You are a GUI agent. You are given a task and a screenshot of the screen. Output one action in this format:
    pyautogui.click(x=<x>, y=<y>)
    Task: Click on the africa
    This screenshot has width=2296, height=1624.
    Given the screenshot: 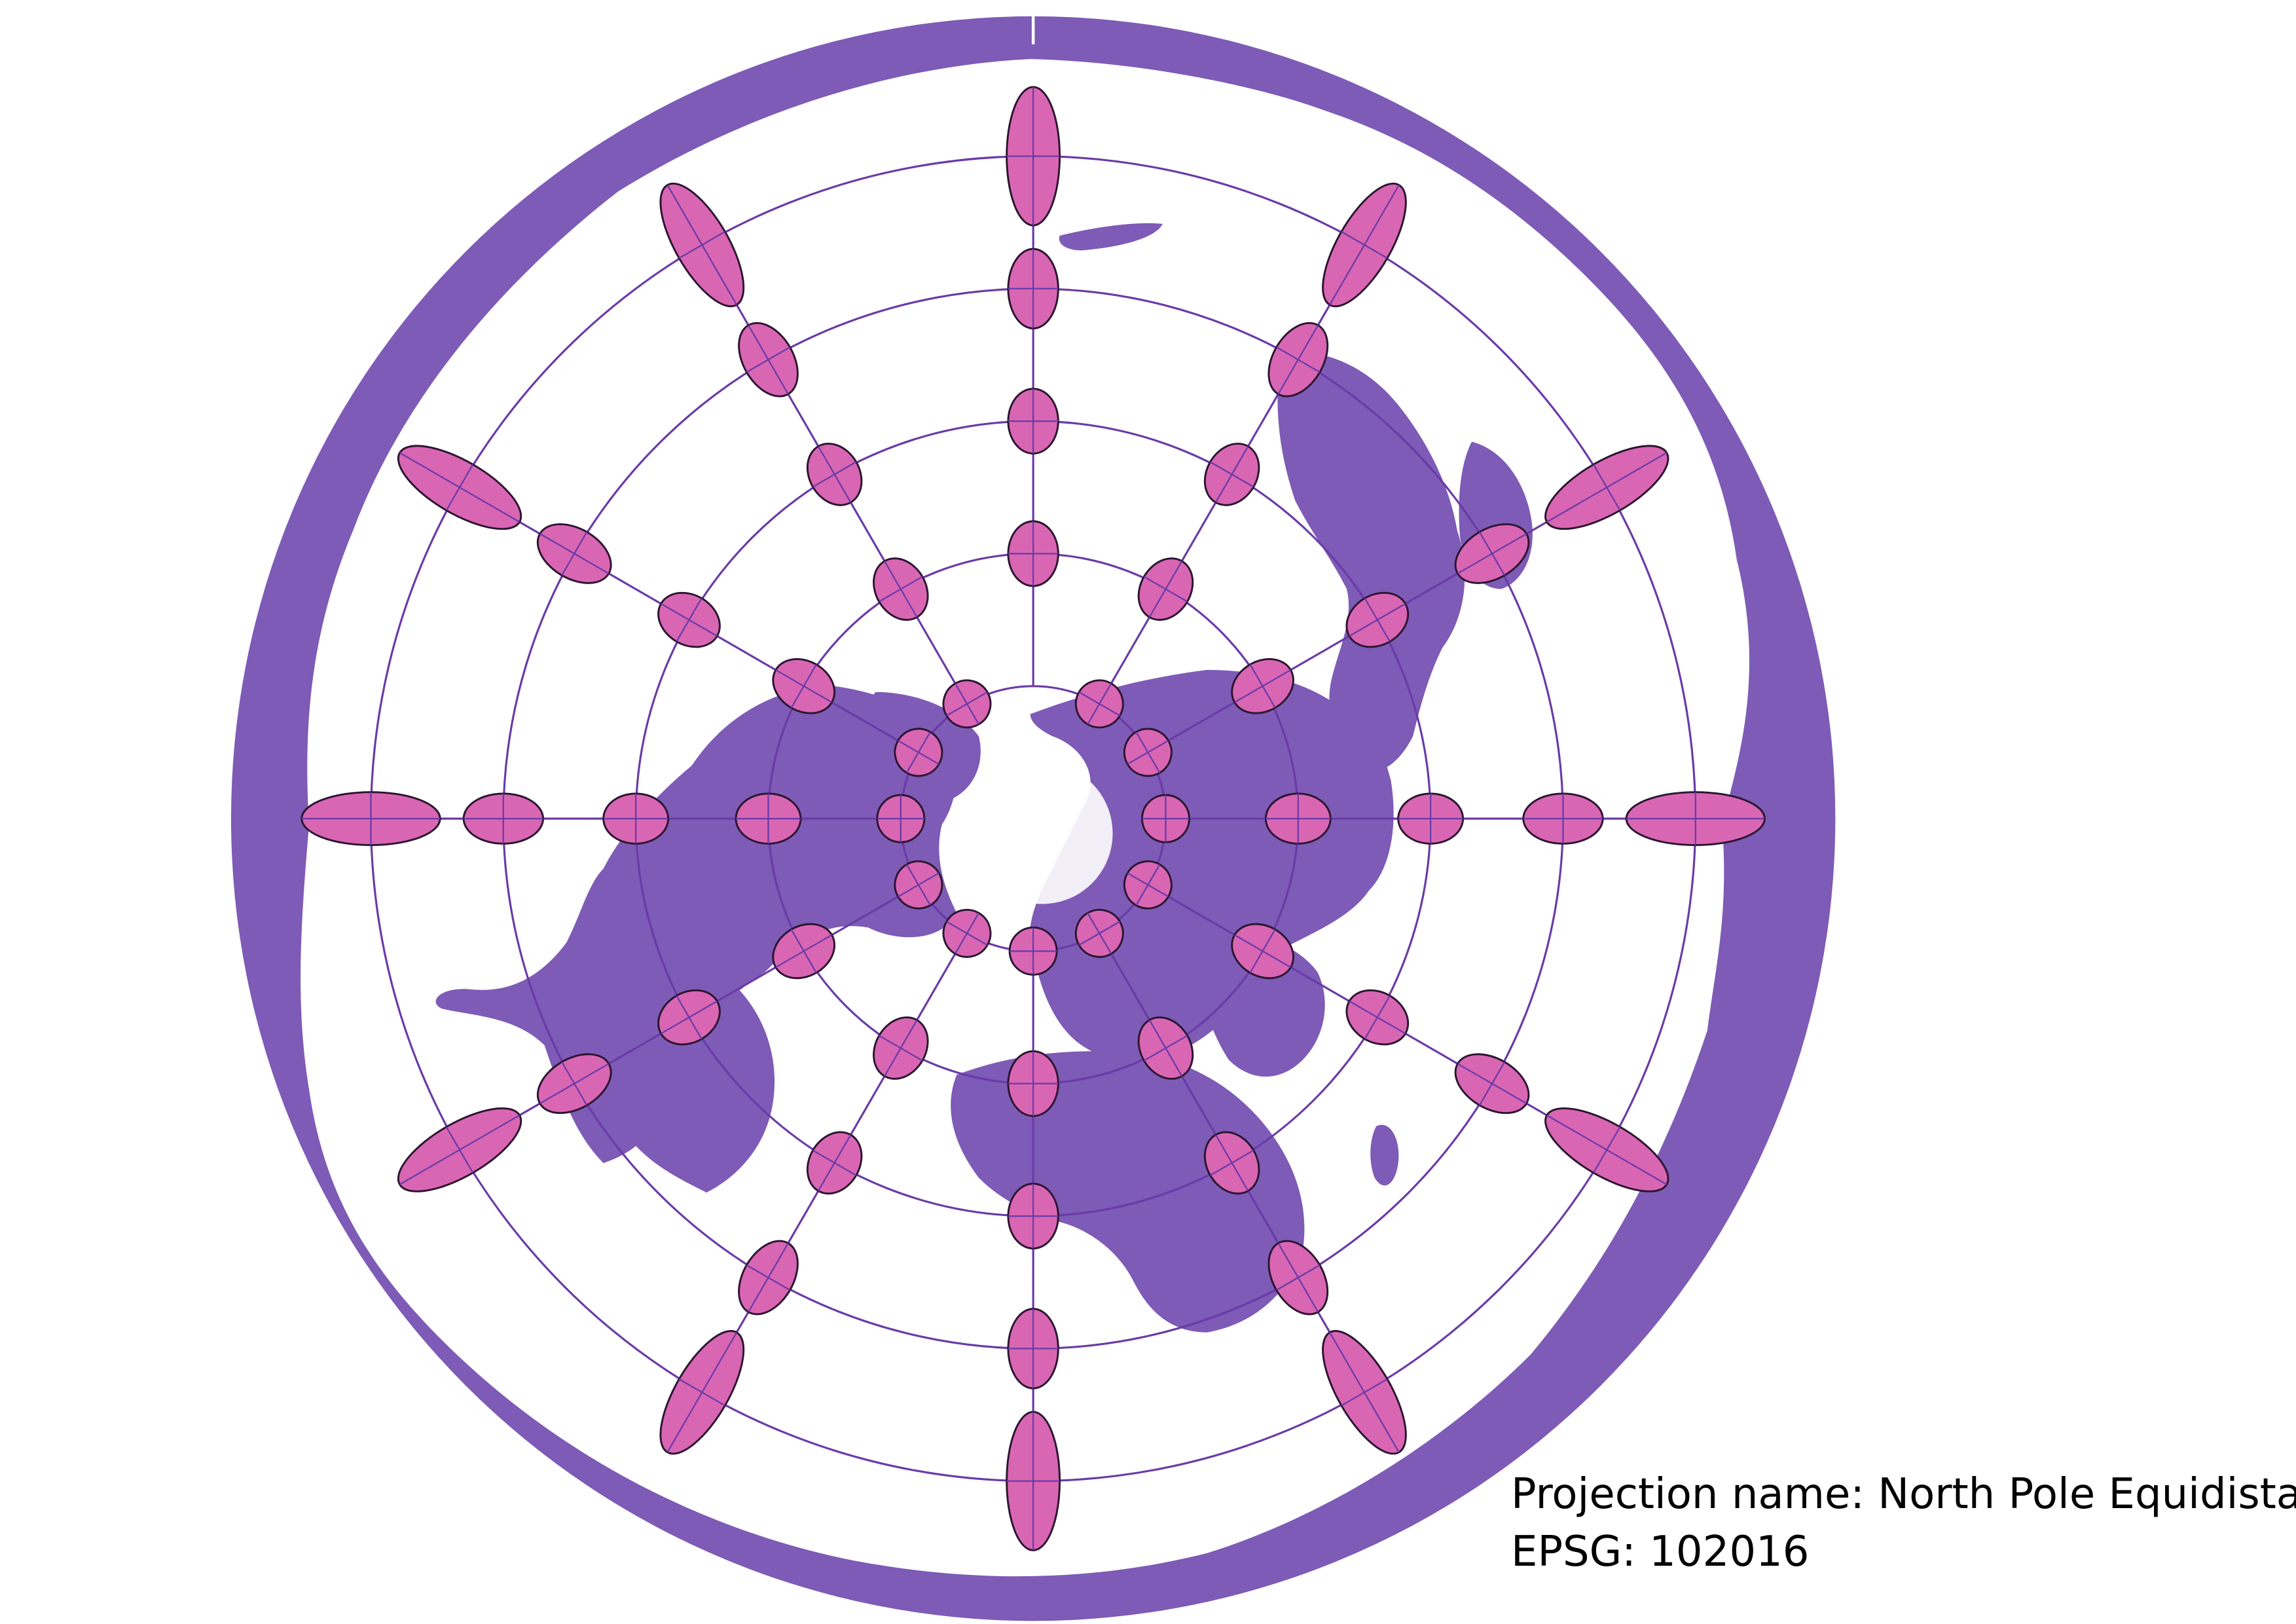 What is the action you would take?
    pyautogui.click(x=1128, y=1192)
    